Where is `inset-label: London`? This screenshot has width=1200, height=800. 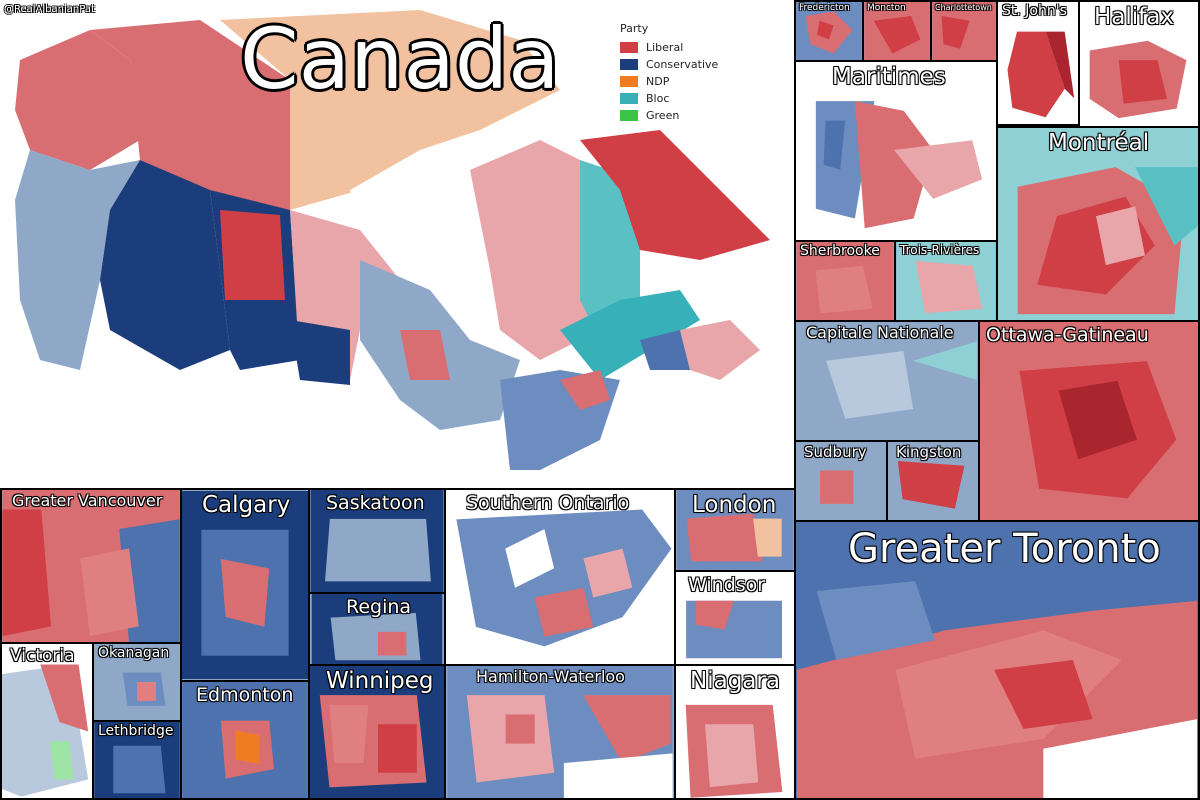 inset-label: London is located at coordinates (734, 505).